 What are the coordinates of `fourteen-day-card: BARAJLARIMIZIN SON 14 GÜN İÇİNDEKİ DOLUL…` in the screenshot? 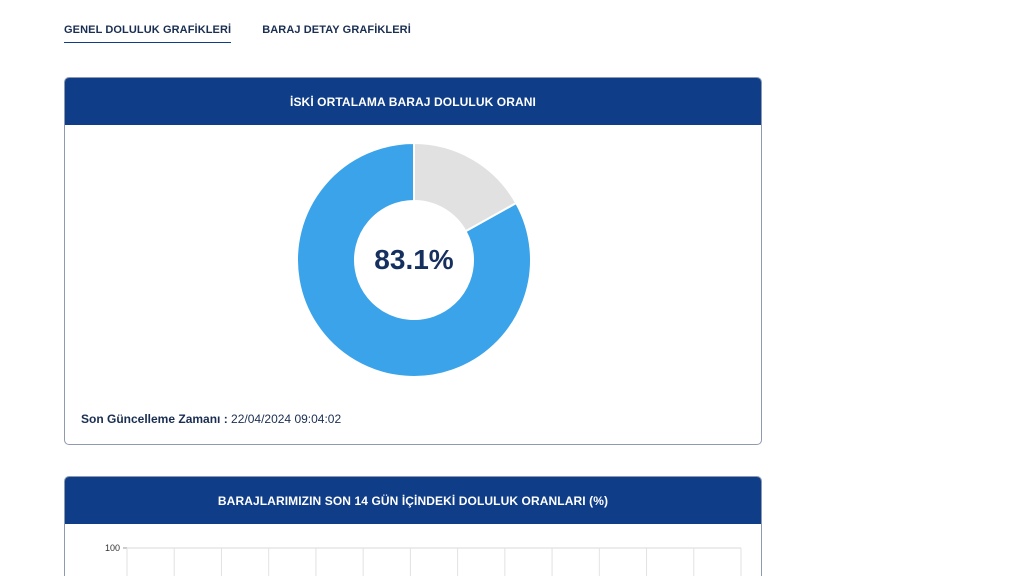 It's located at (413, 526).